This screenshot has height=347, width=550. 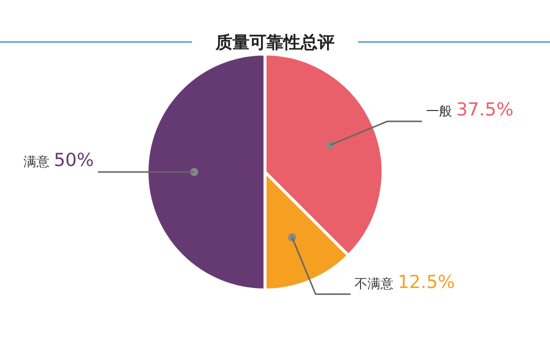 I want to click on data-label: 12.5%, so click(x=426, y=283).